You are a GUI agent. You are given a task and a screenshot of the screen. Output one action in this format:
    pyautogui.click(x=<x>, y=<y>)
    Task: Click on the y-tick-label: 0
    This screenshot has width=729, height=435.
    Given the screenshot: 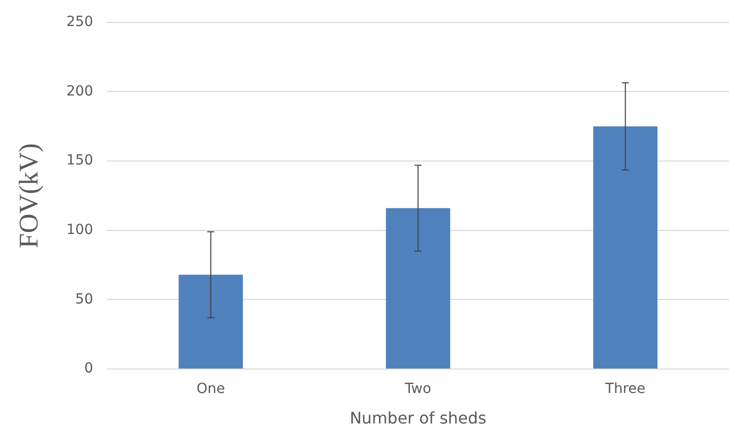 What is the action you would take?
    pyautogui.click(x=89, y=368)
    